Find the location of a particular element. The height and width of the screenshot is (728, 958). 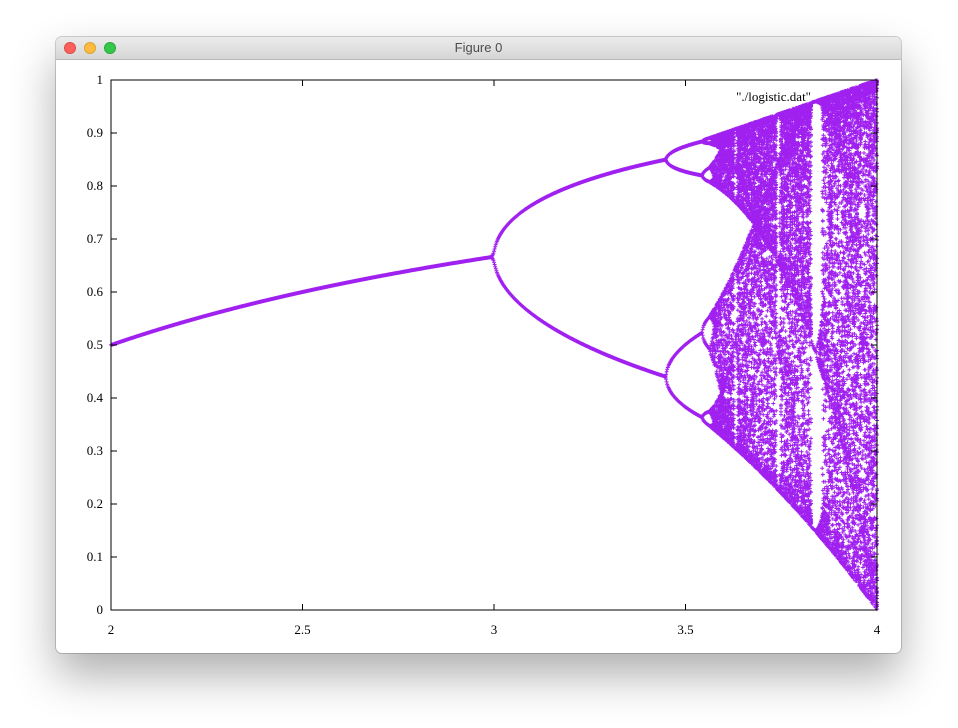

x-tick-label: 2 is located at coordinates (111, 629).